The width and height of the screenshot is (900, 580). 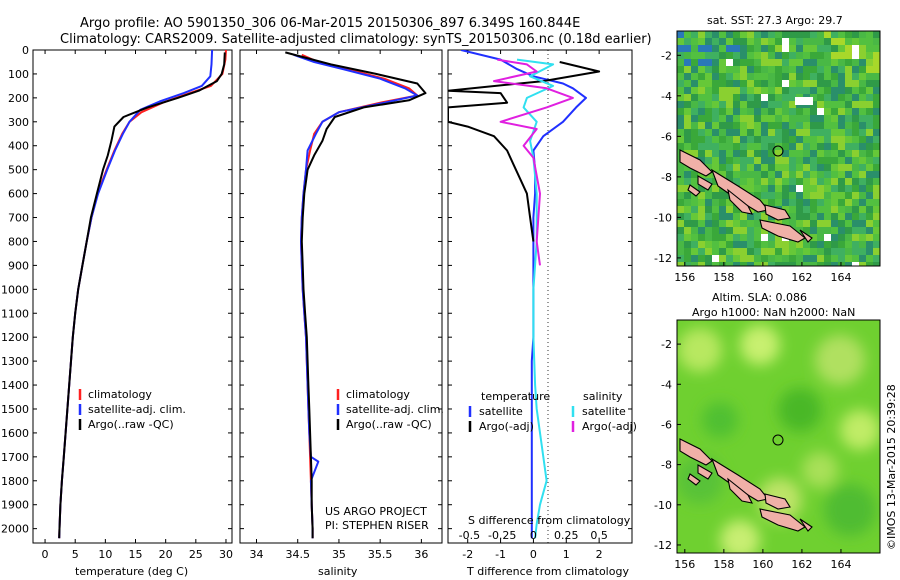 What do you see at coordinates (137, 409) in the screenshot?
I see `legend-label: satellite-adj. clim.` at bounding box center [137, 409].